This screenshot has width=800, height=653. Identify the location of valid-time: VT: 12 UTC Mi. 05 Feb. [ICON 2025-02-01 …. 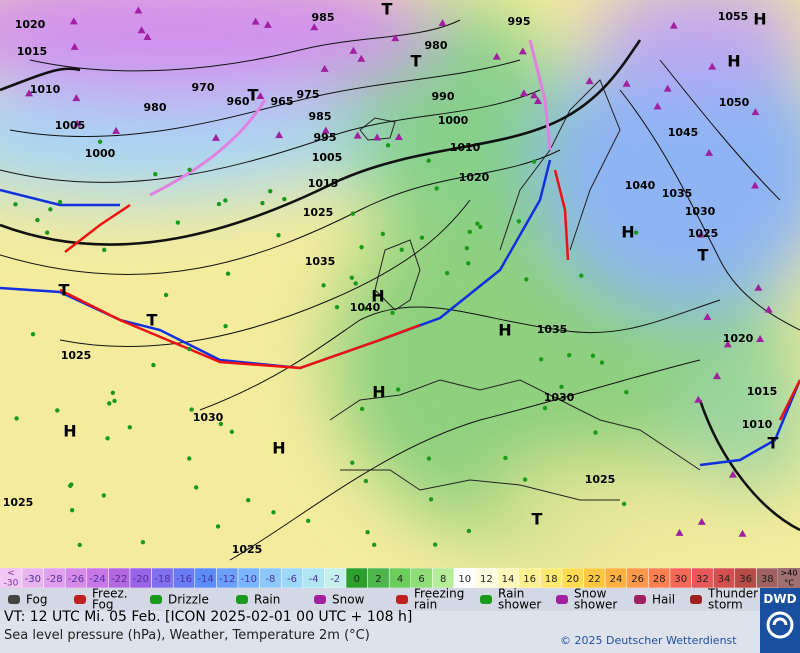
(208, 617).